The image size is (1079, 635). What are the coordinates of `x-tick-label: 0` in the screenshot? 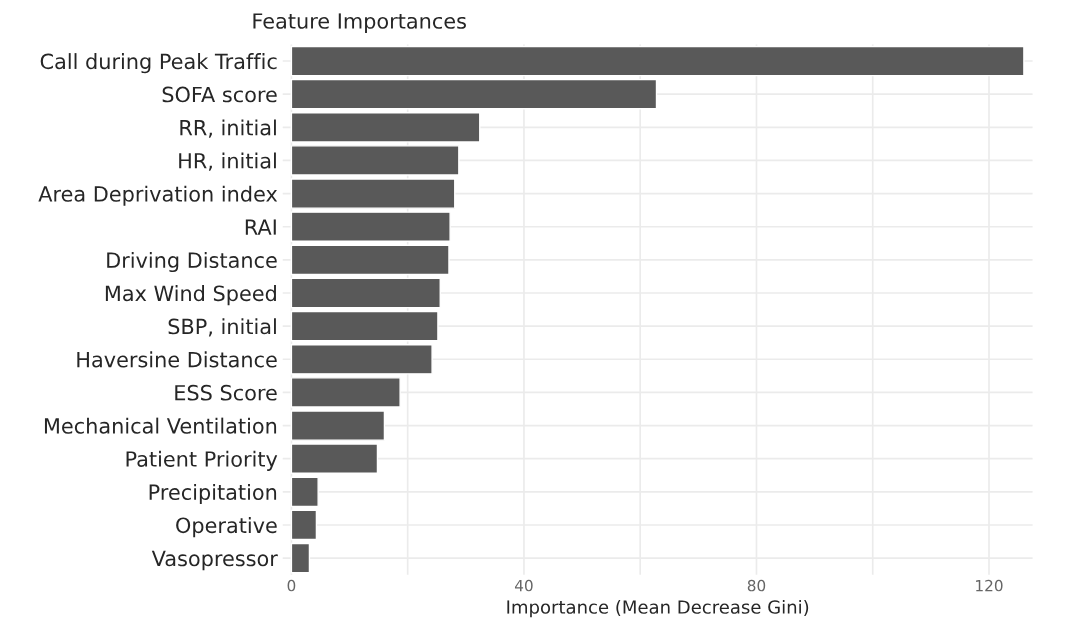 It's located at (291, 585).